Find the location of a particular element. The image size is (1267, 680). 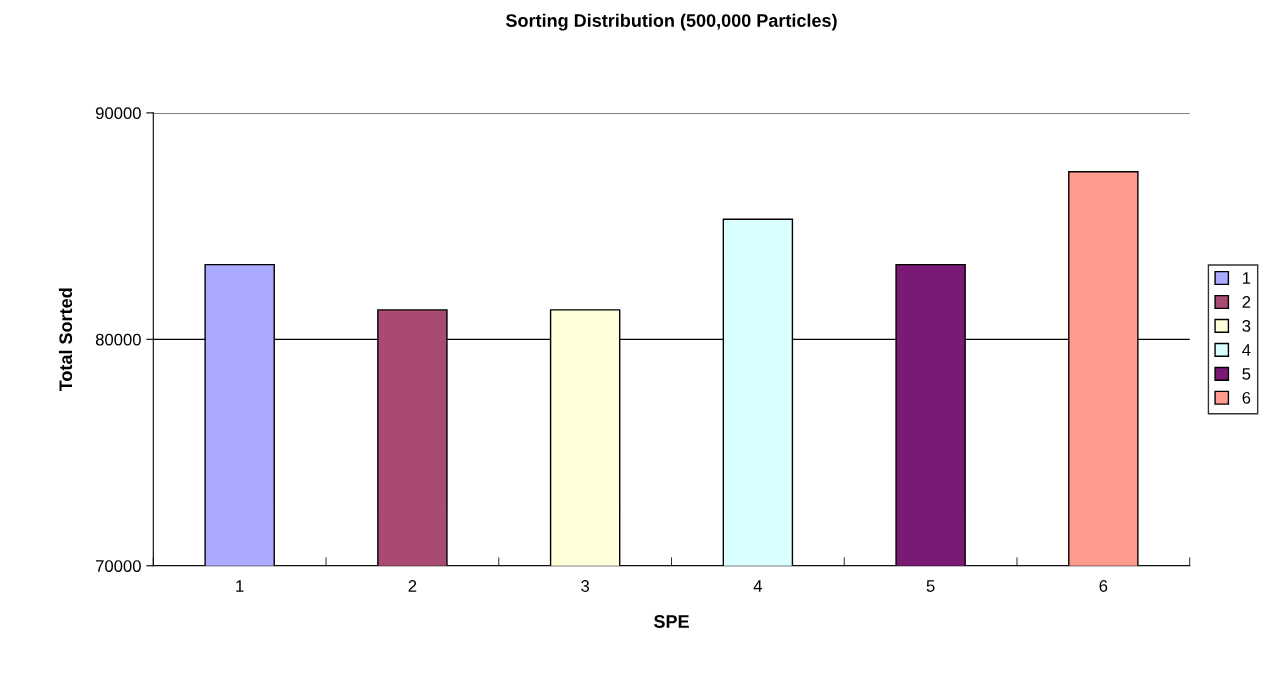

x-axis-title: SPE is located at coordinates (671, 621).